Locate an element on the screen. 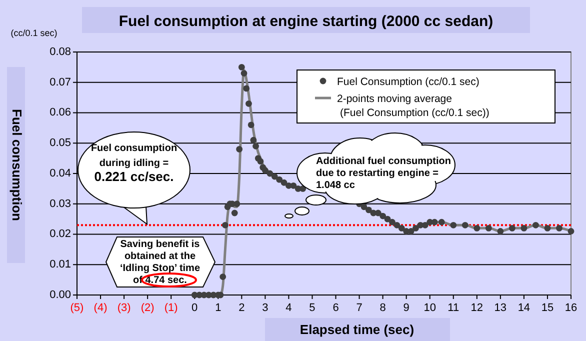 The height and width of the screenshot is (341, 586). x-tick-label: 8 is located at coordinates (383, 308).